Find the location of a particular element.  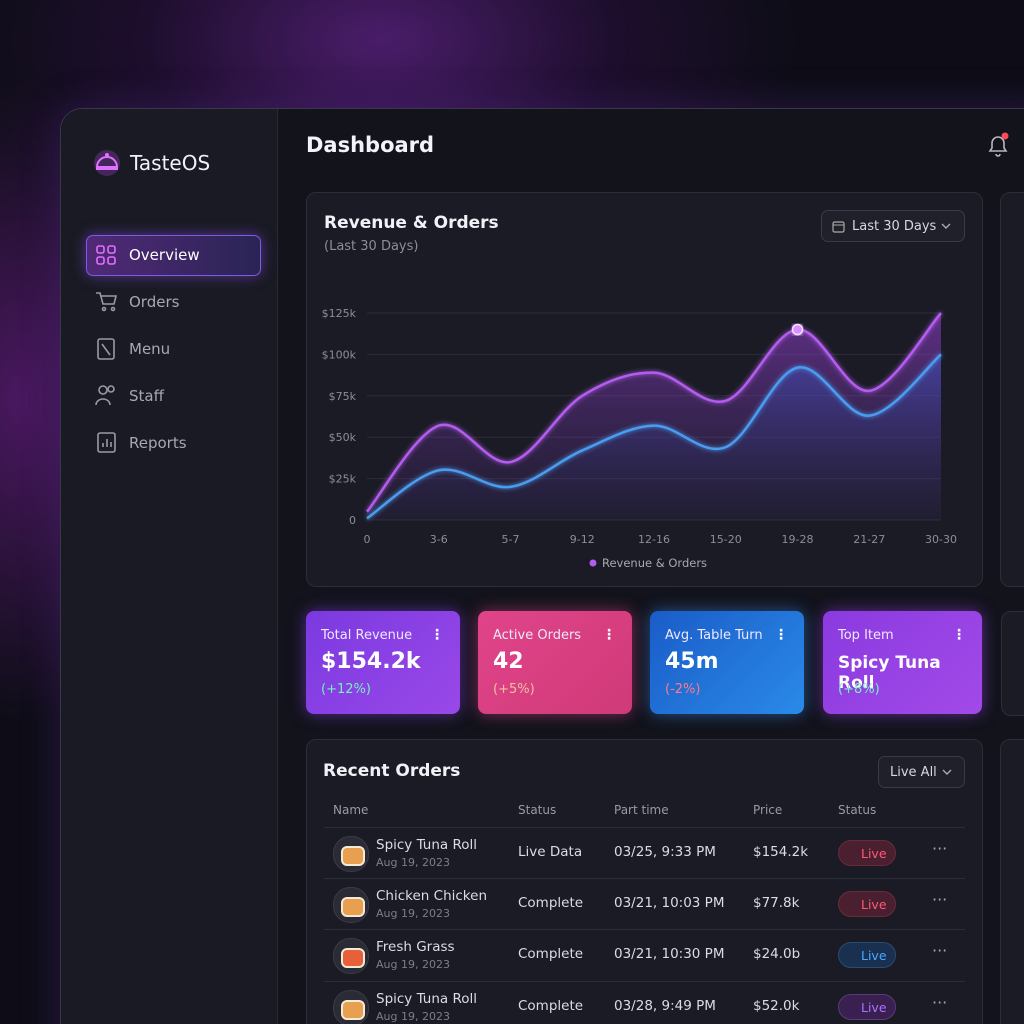

range-button: Last 30 Days is located at coordinates (893, 226).